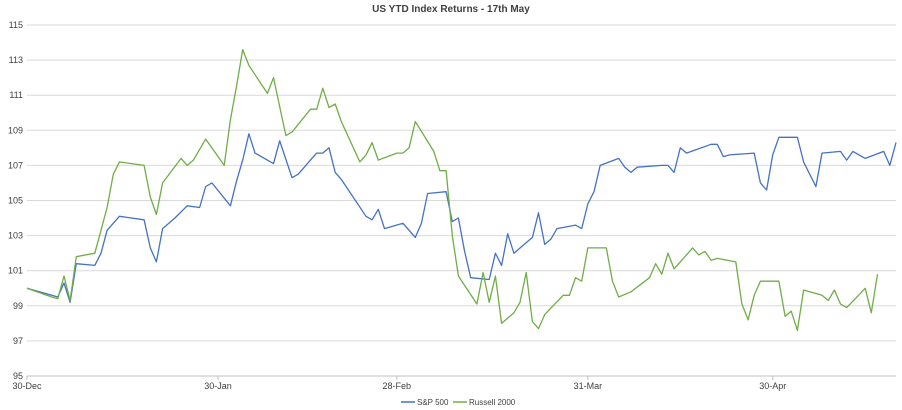  I want to click on x-tick-label: 30-Dec, so click(27, 386).